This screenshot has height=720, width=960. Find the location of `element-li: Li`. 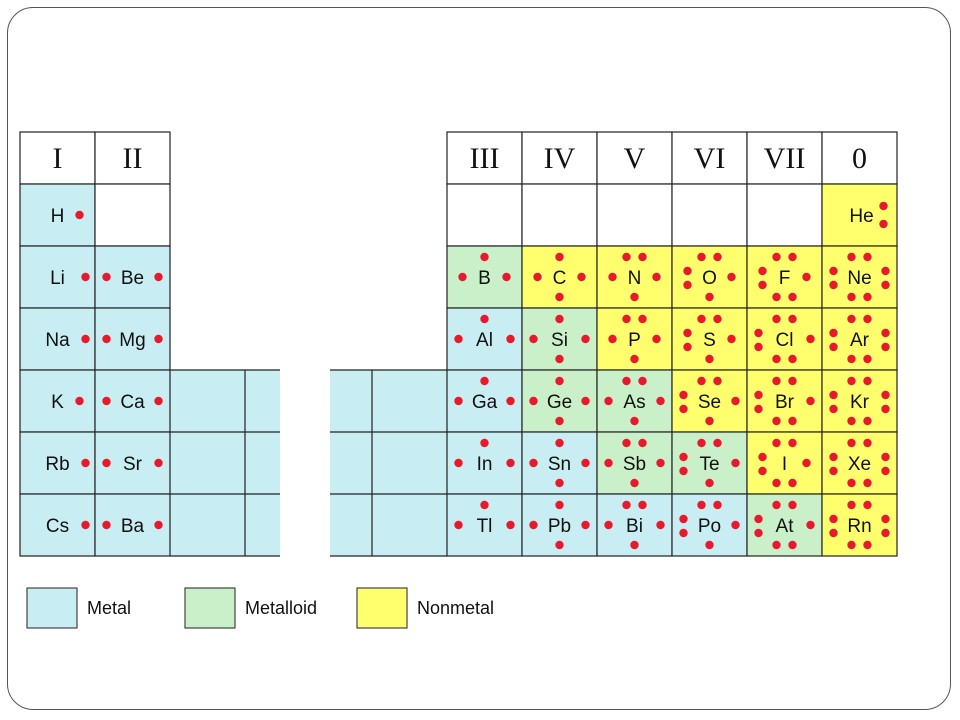

element-li: Li is located at coordinates (57, 277).